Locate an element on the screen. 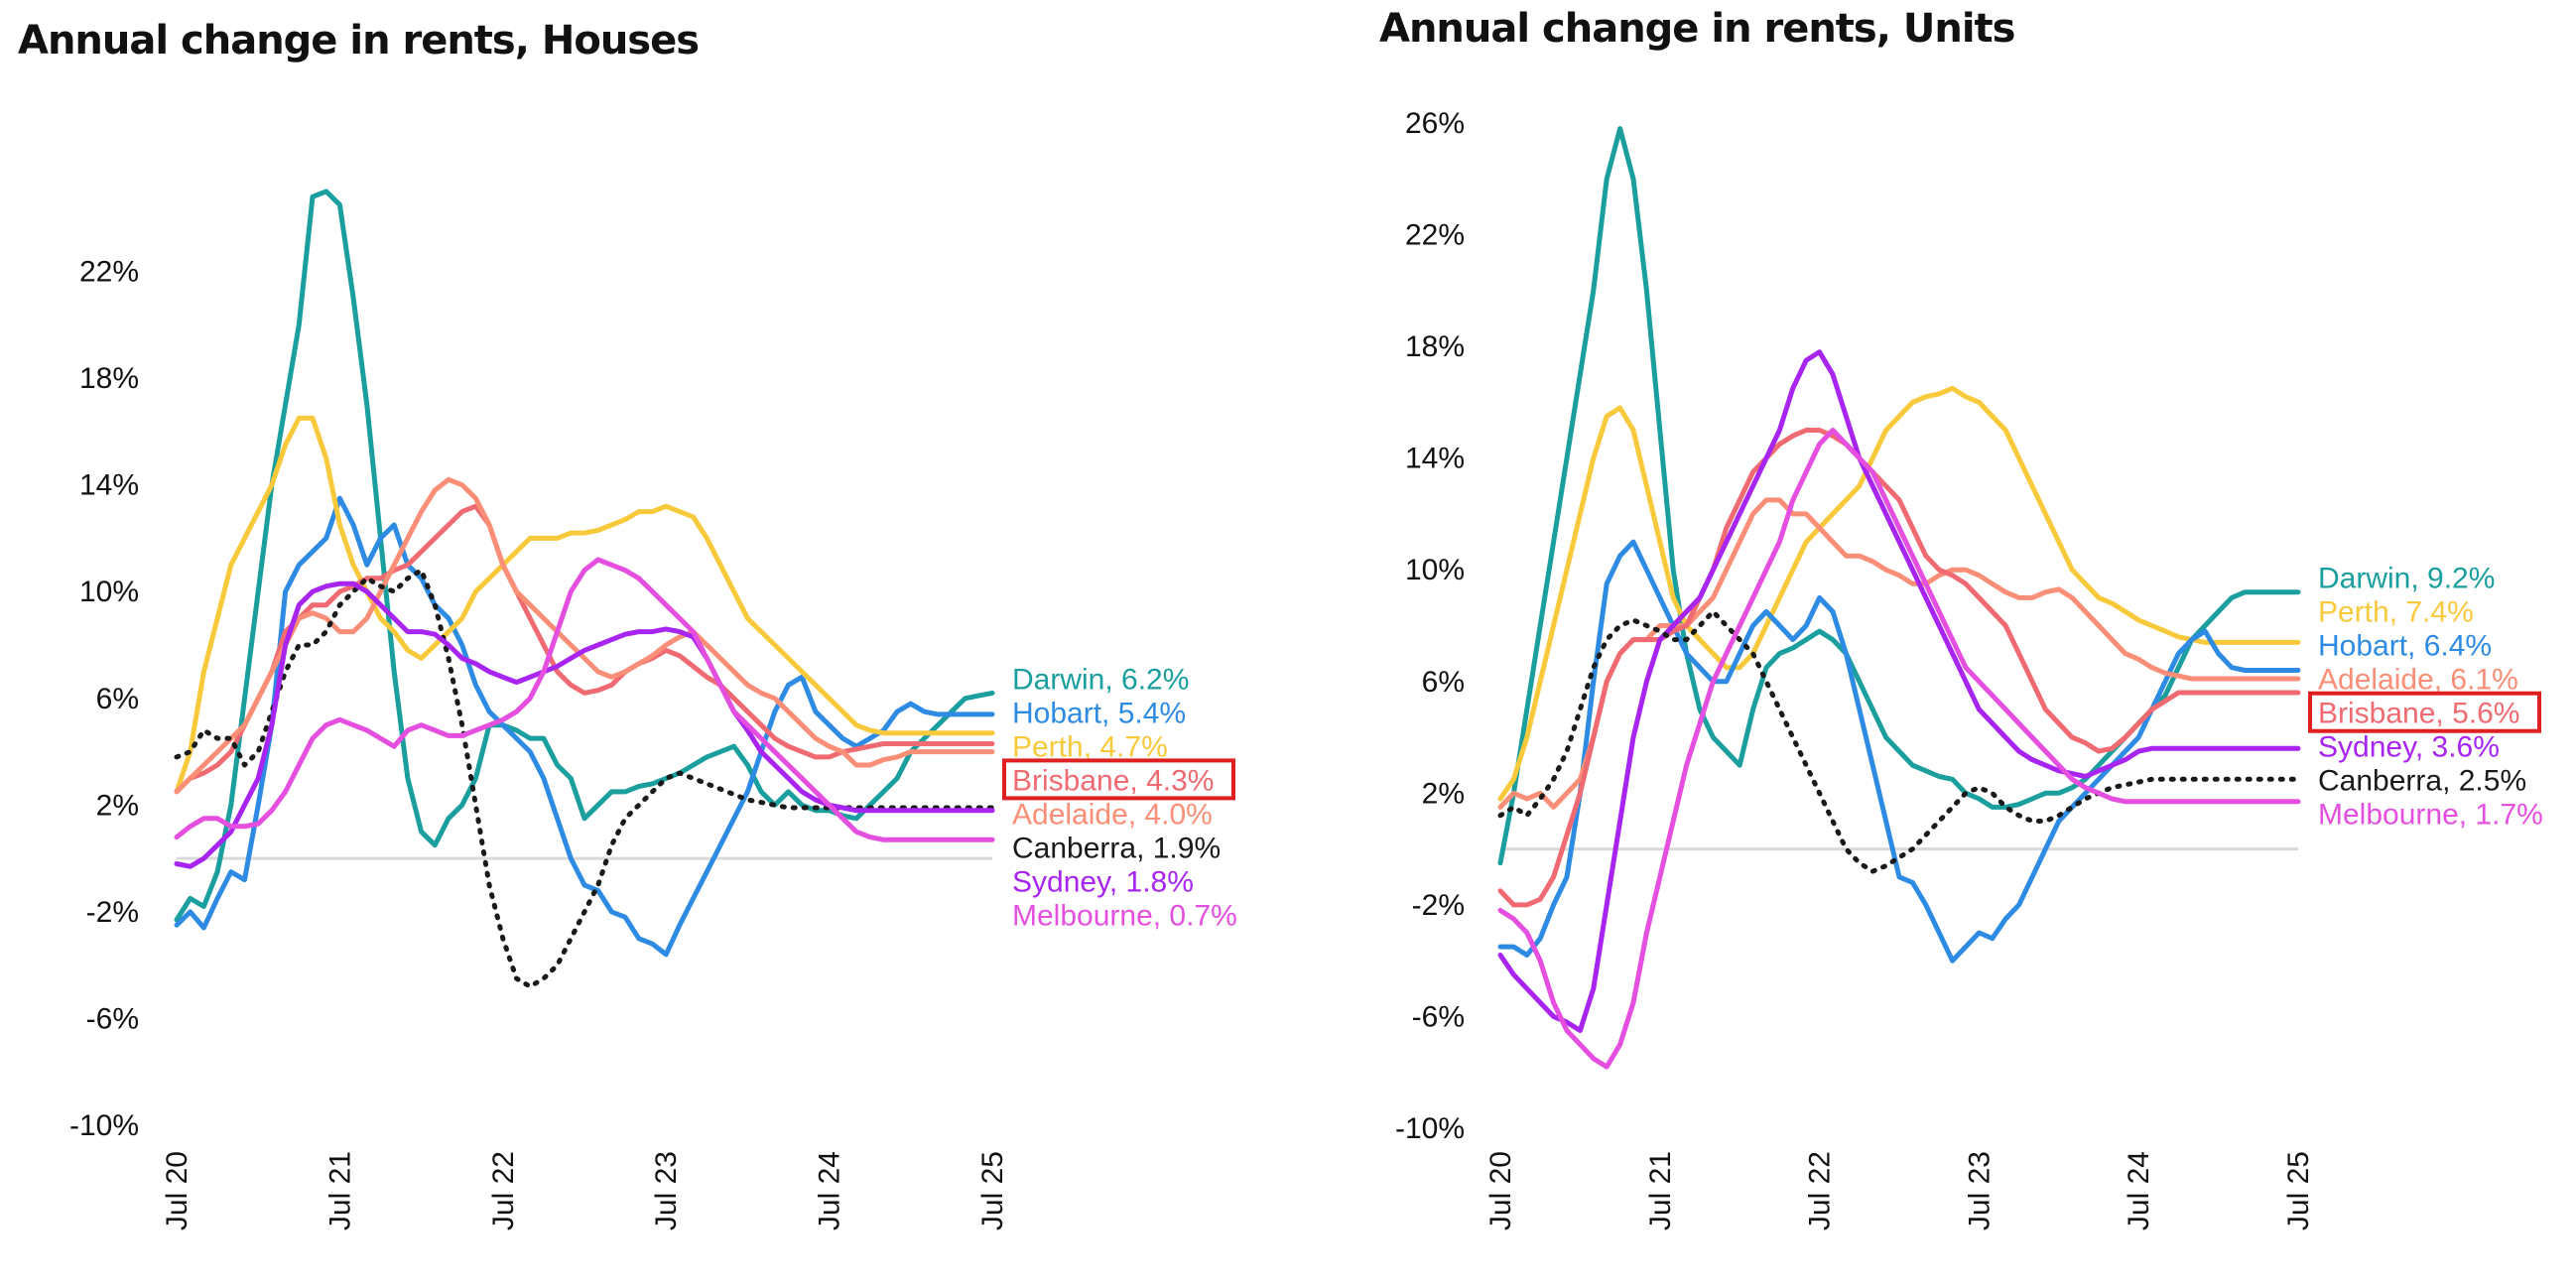 The image size is (2576, 1288). end-label-melbourne: Melbourne, 1.7% is located at coordinates (2430, 816).